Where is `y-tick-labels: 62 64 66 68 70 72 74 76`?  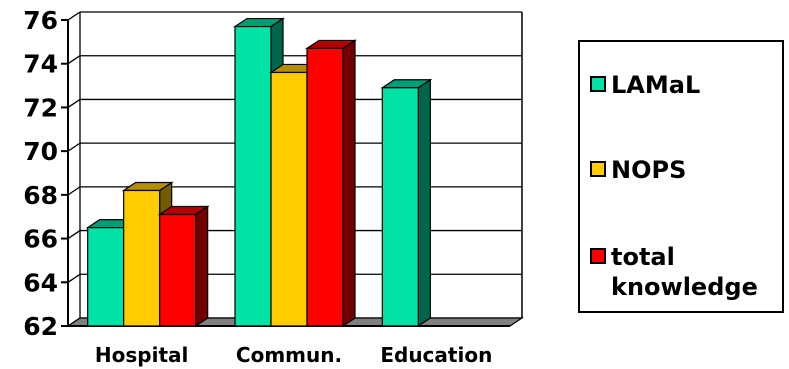 y-tick-labels: 62 64 66 68 70 72 74 76 is located at coordinates (40, 173).